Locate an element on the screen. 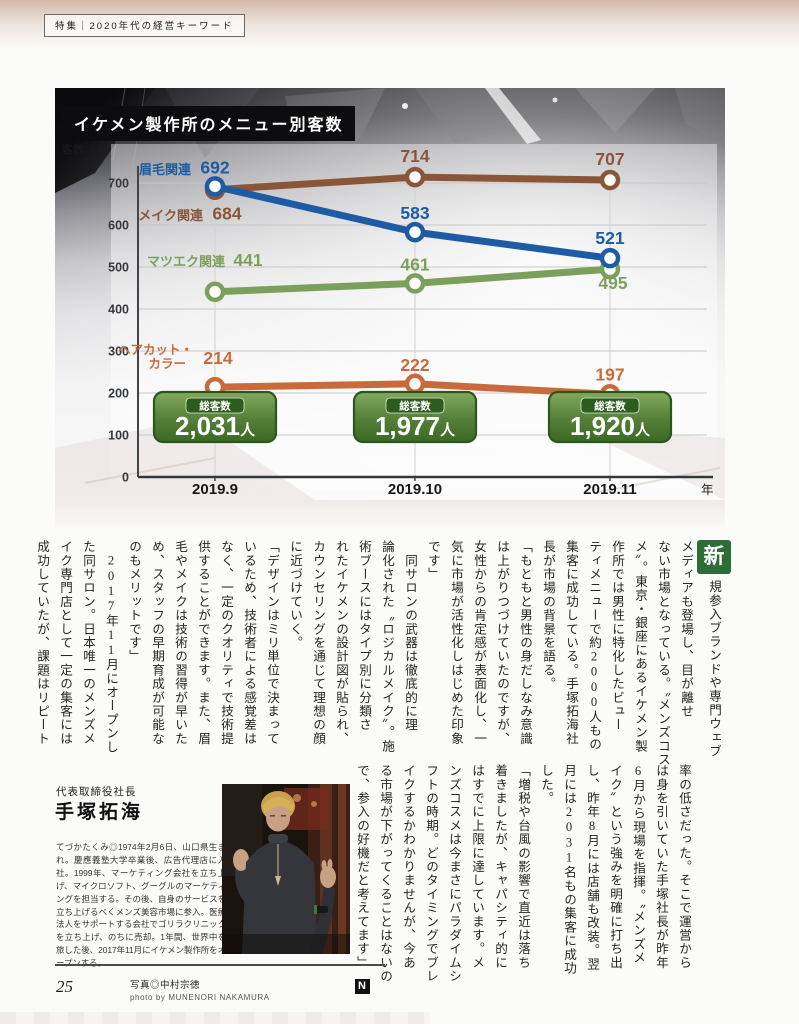 This screenshot has width=799, height=1024. svg-text: 495 is located at coordinates (612, 283).